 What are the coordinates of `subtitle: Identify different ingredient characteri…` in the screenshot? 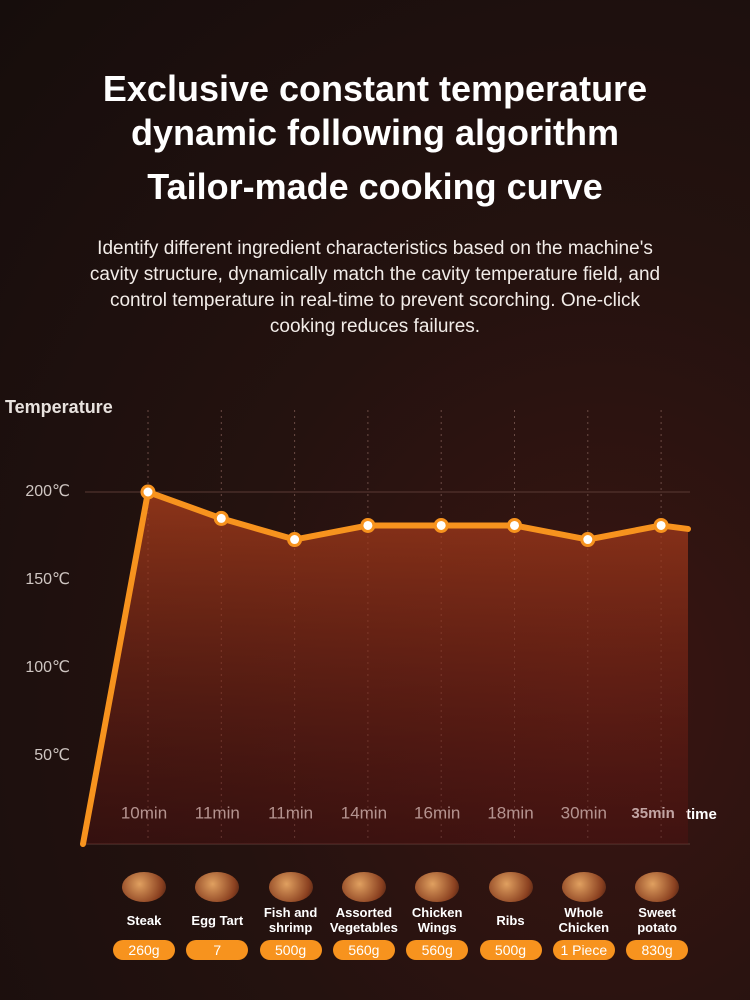 It's located at (375, 287).